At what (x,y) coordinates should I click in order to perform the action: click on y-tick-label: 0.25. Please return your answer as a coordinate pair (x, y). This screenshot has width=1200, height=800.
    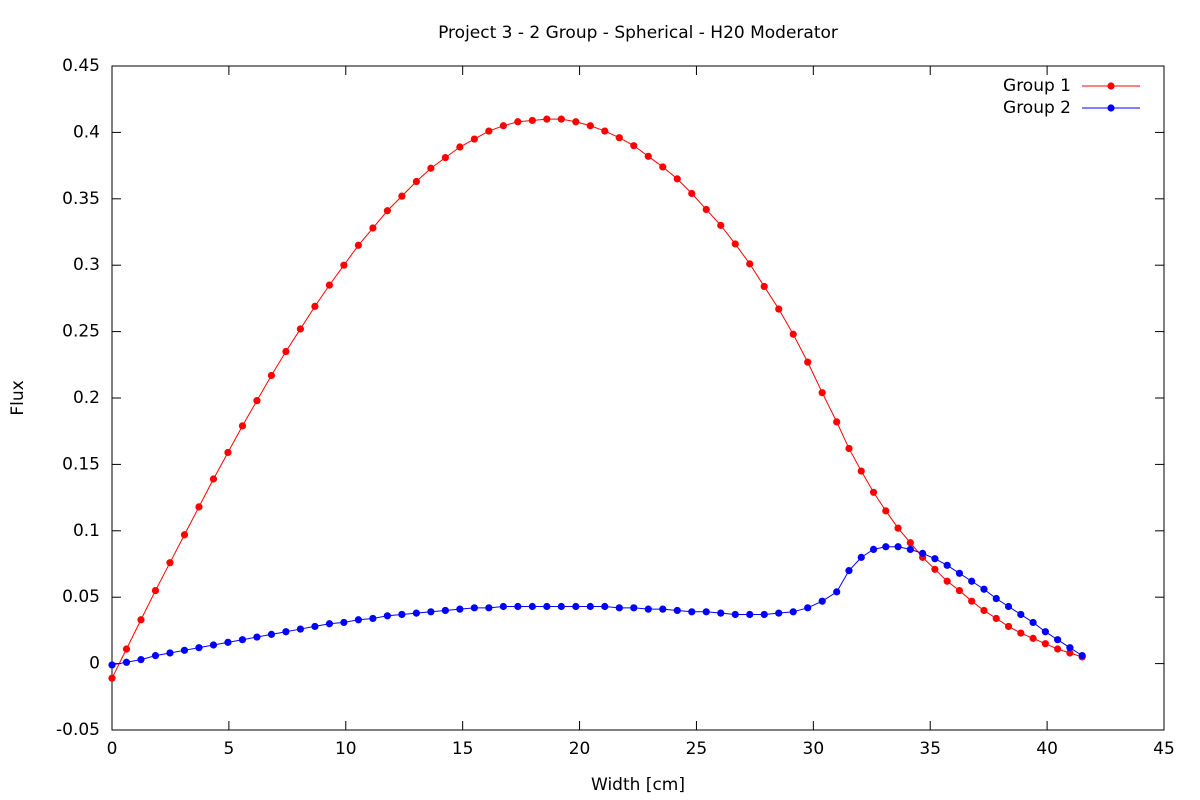
    Looking at the image, I should click on (81, 332).